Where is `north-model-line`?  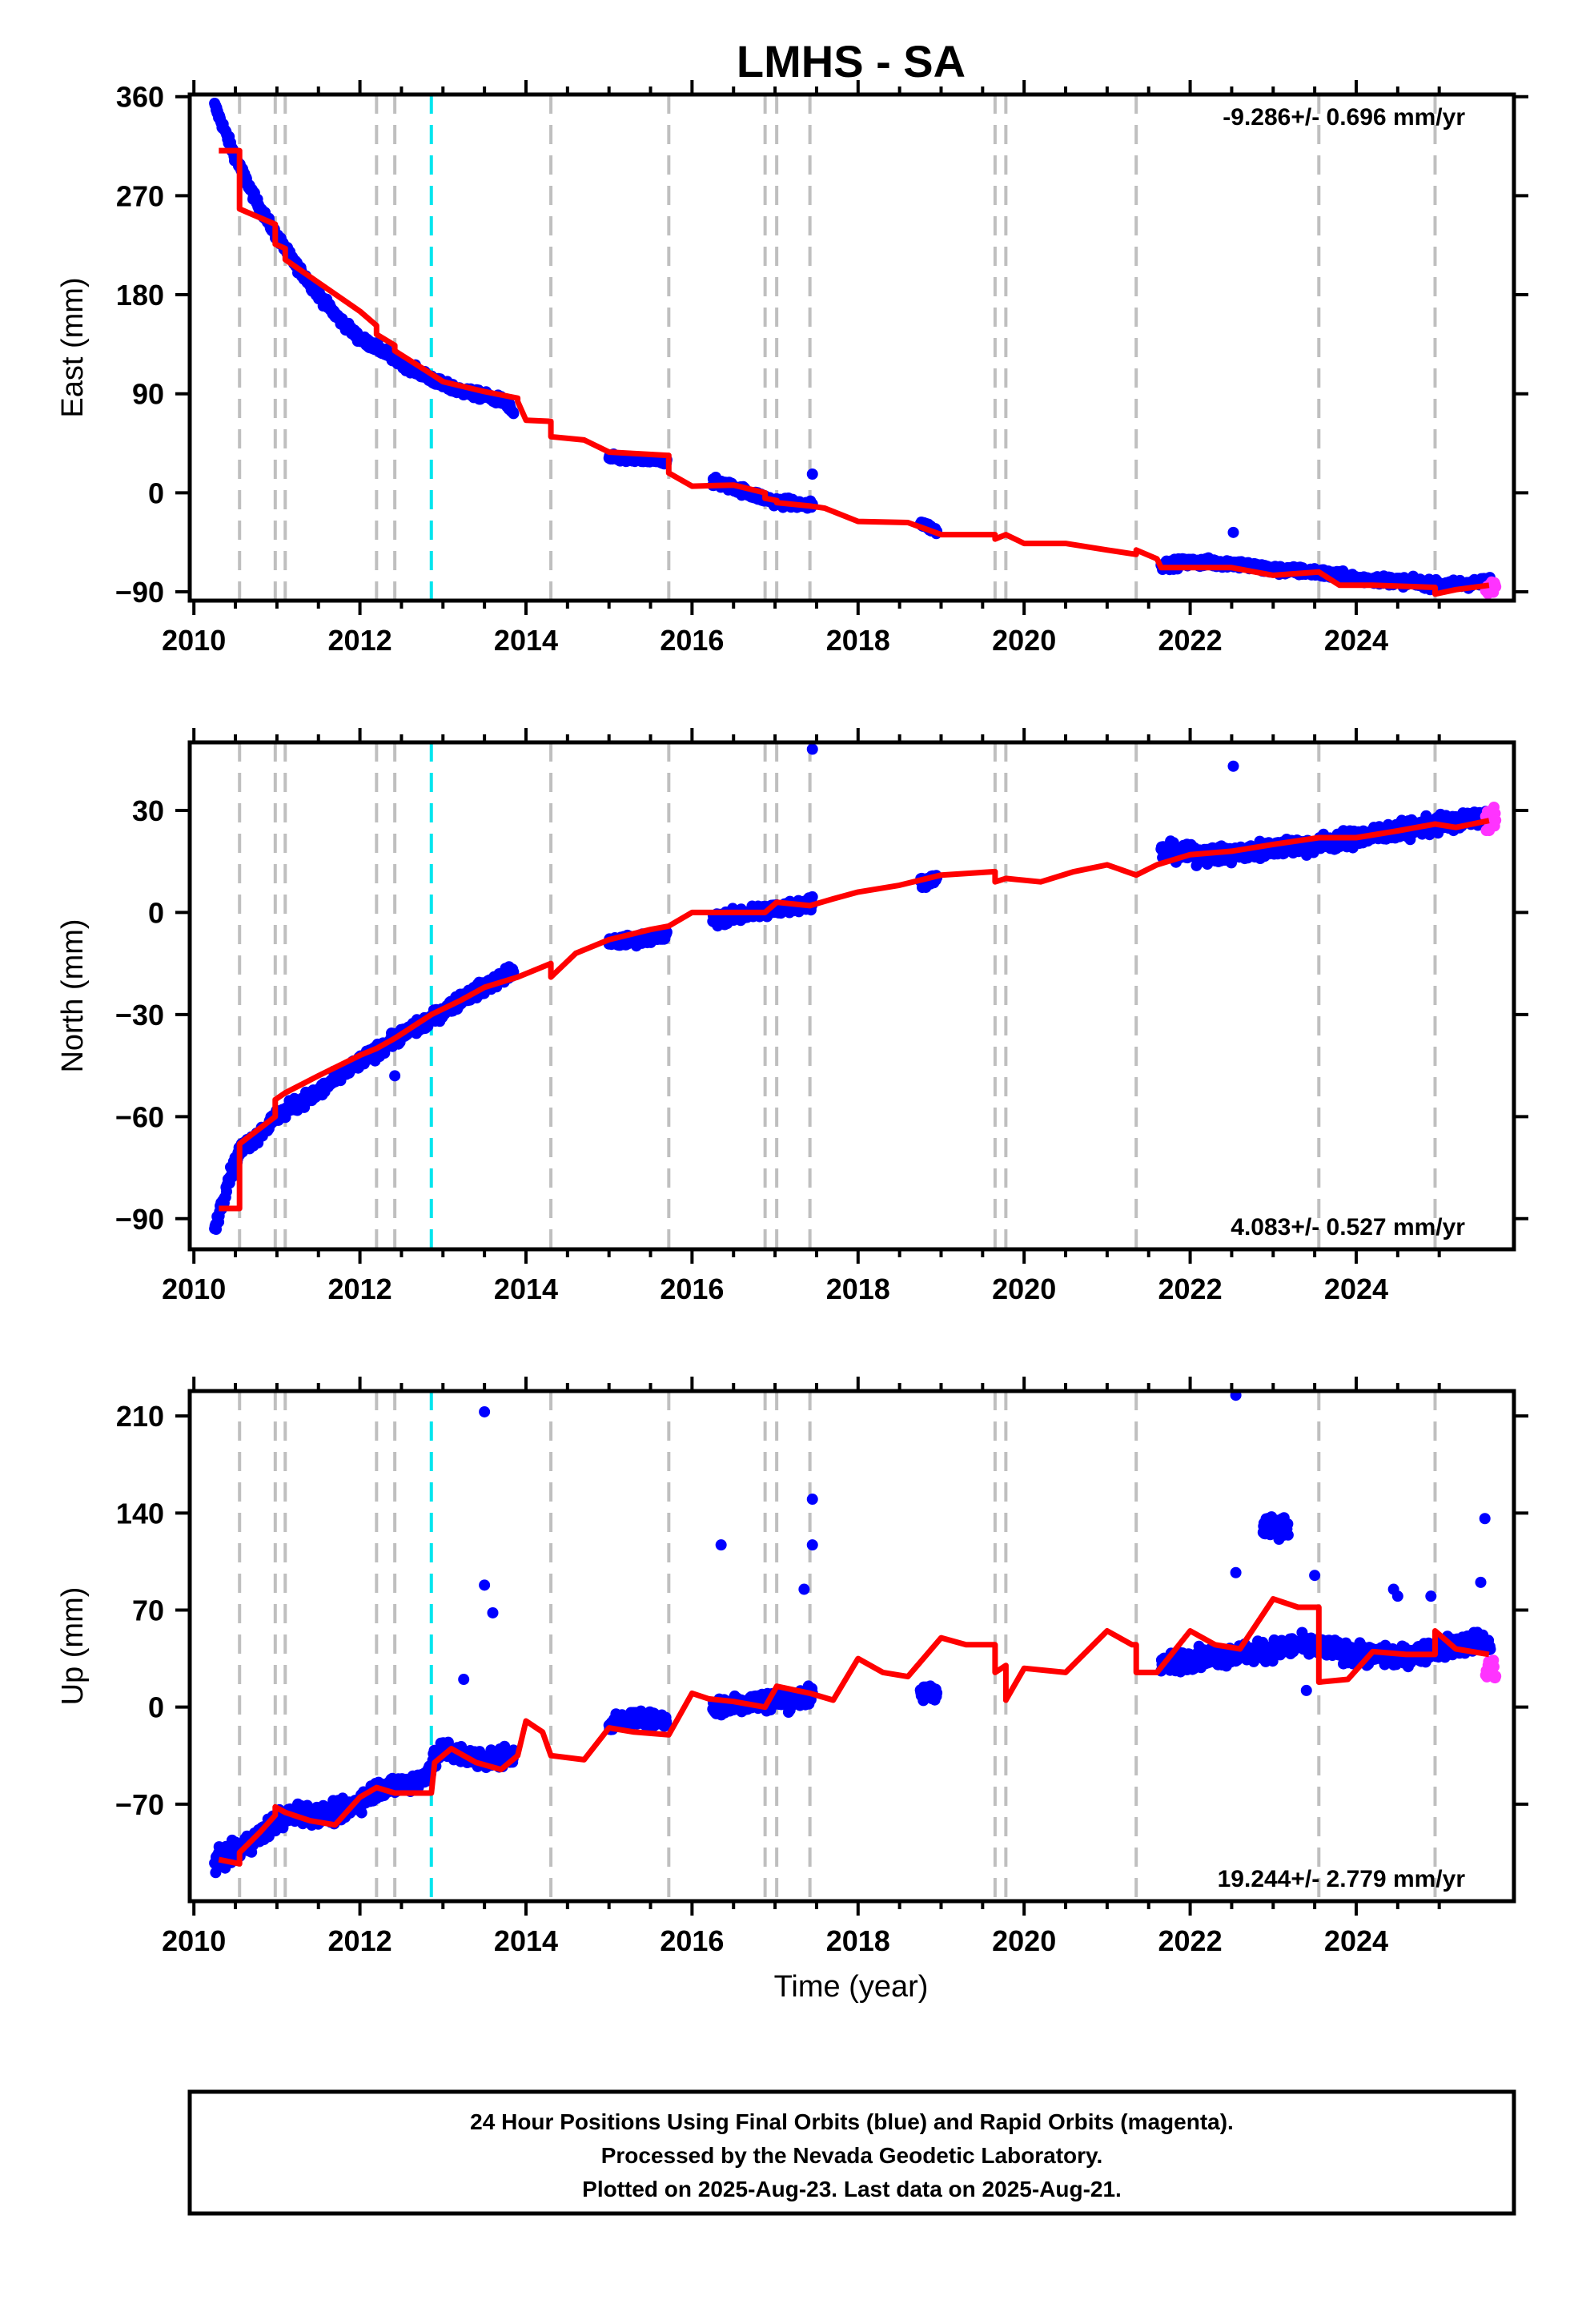
north-model-line is located at coordinates (854, 1015).